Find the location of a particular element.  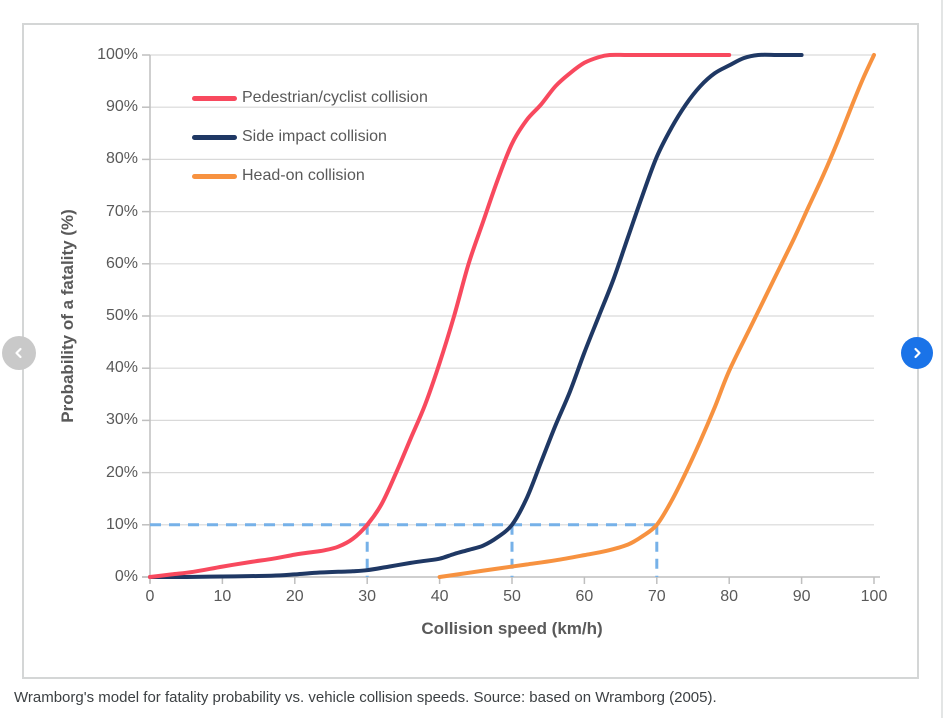

y-tick-label: 50% is located at coordinates (121, 315).